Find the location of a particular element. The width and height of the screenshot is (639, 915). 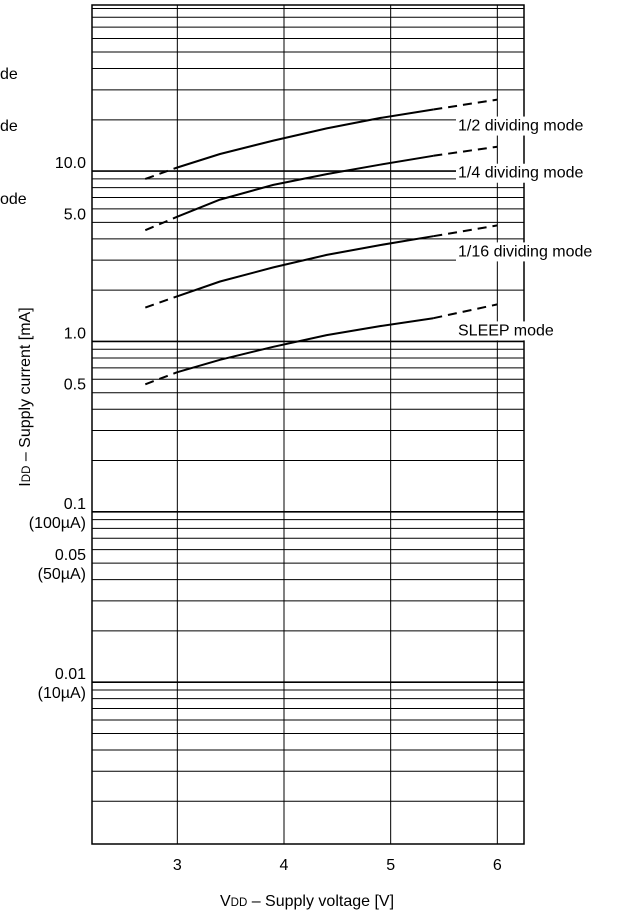

series-1-line is located at coordinates (305, 138).